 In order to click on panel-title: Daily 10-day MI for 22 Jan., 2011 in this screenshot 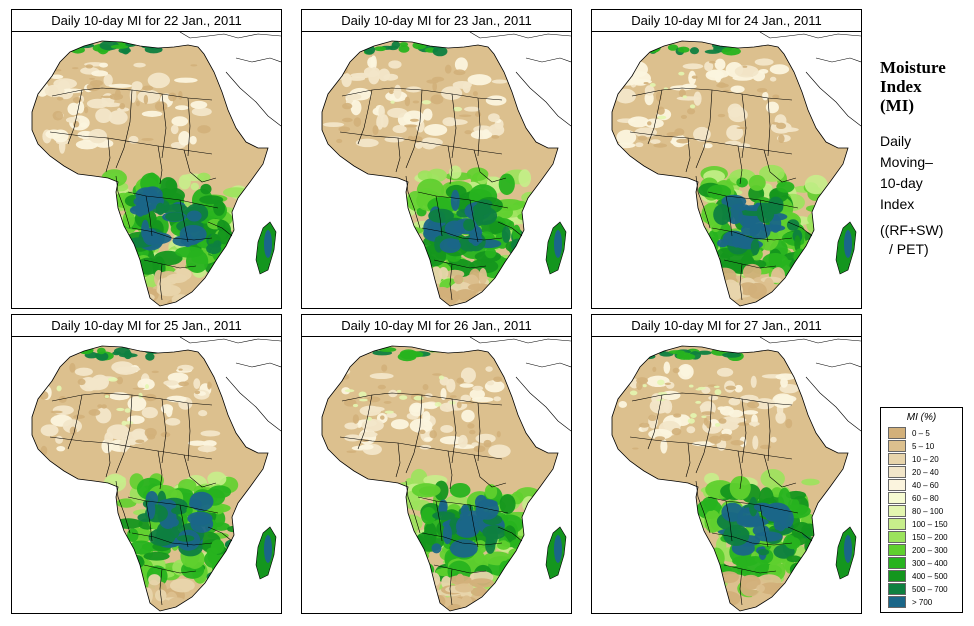, I will do `click(146, 20)`.